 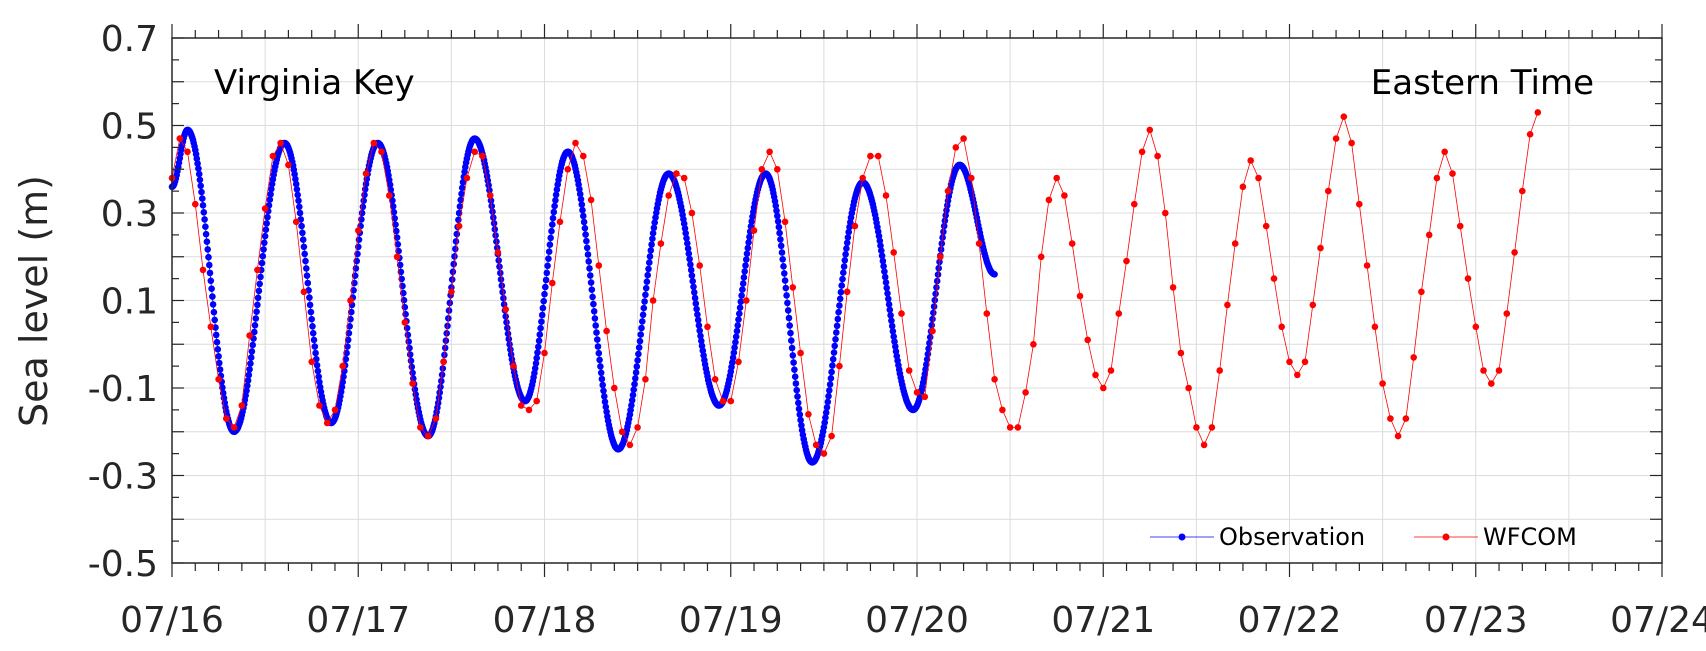 What do you see at coordinates (1292, 537) in the screenshot?
I see `legend-observation-label: Observation` at bounding box center [1292, 537].